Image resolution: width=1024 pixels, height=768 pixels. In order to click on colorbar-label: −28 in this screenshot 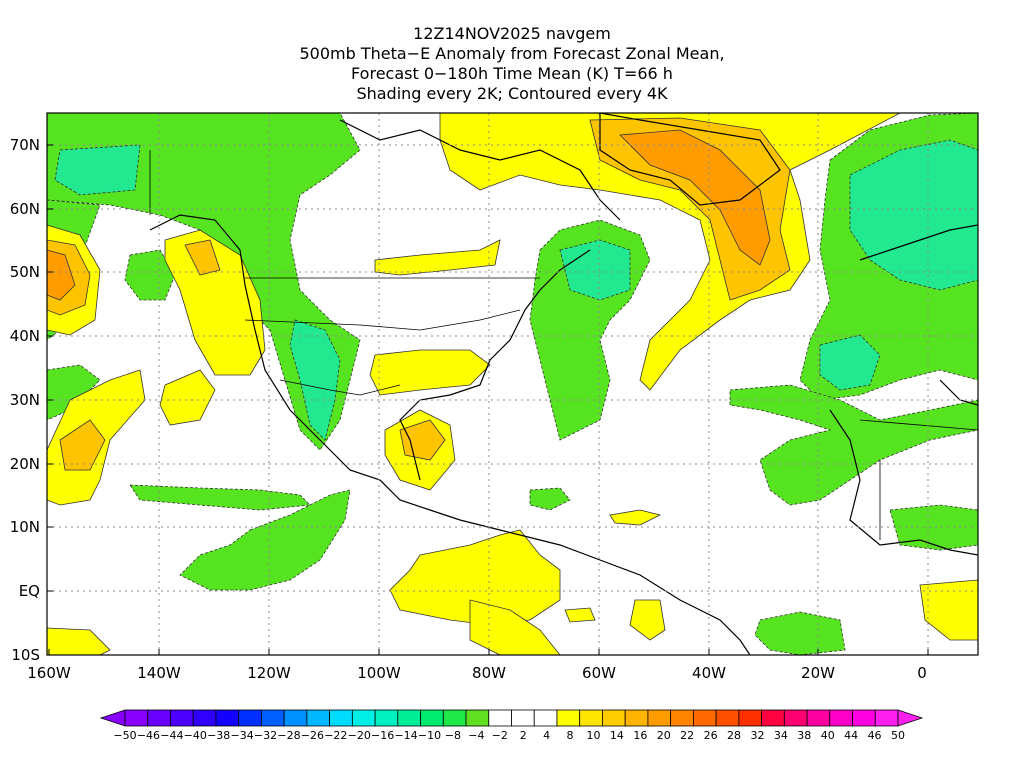, I will do `click(288, 735)`.